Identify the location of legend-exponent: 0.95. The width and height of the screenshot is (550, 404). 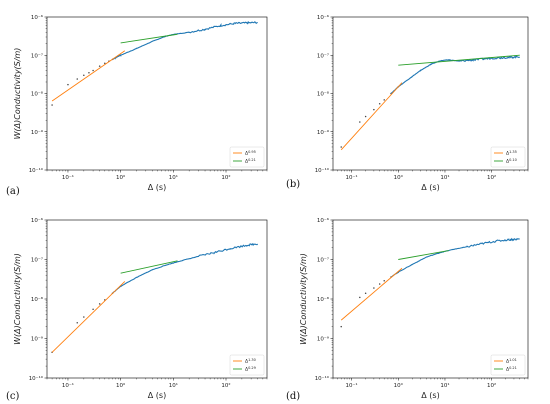
(252, 152).